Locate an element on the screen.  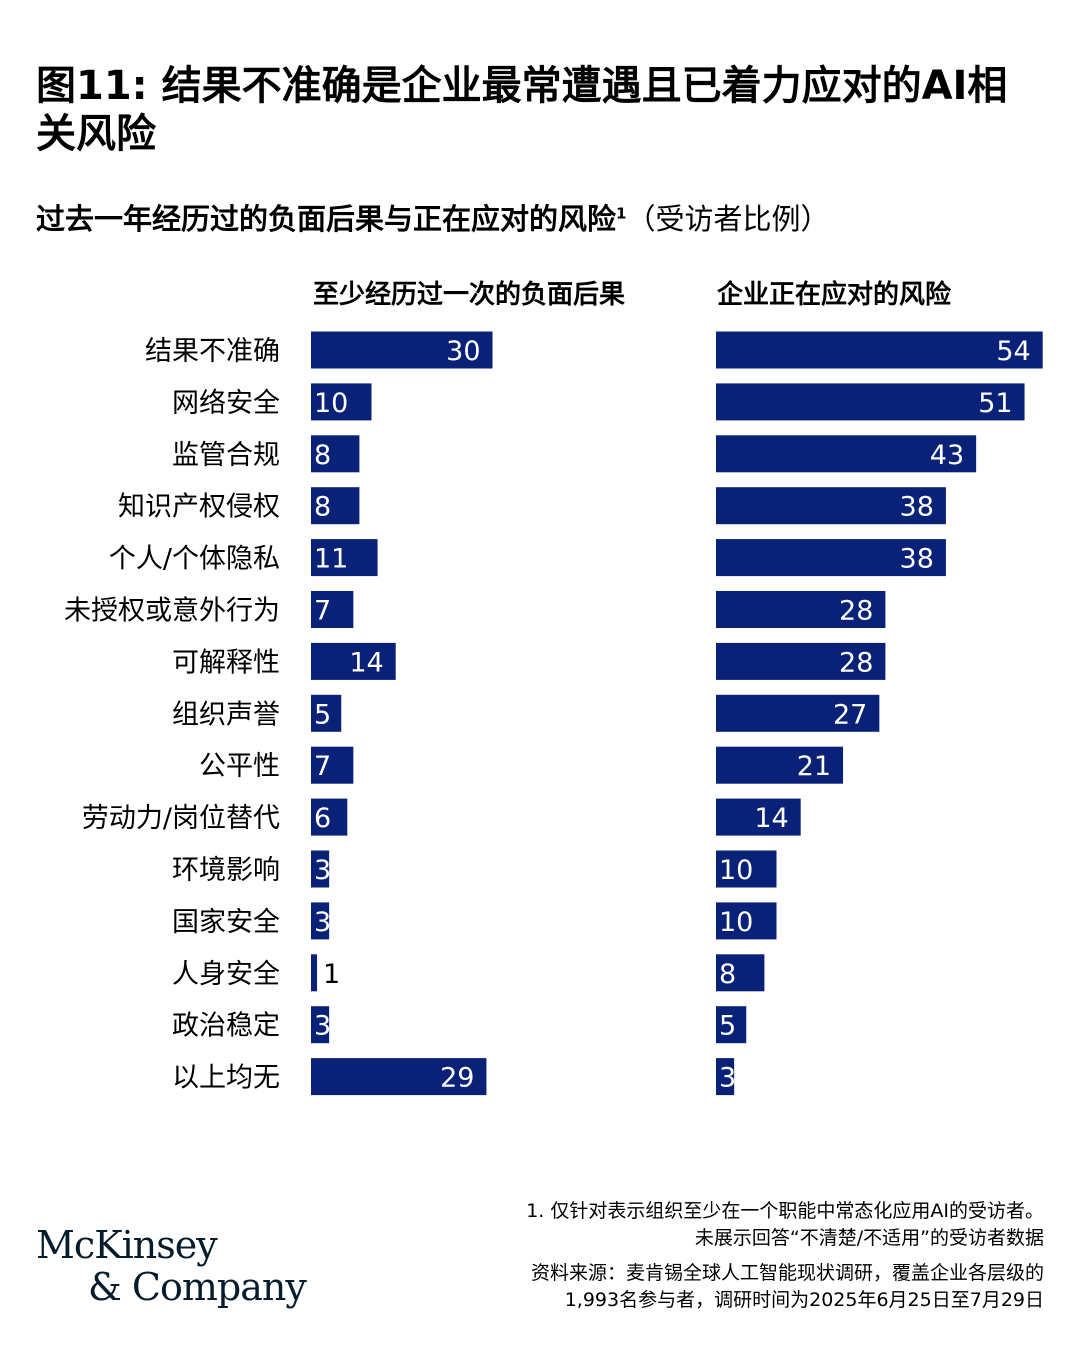
right-column-title: 企业正在应对的风险 is located at coordinates (834, 295).